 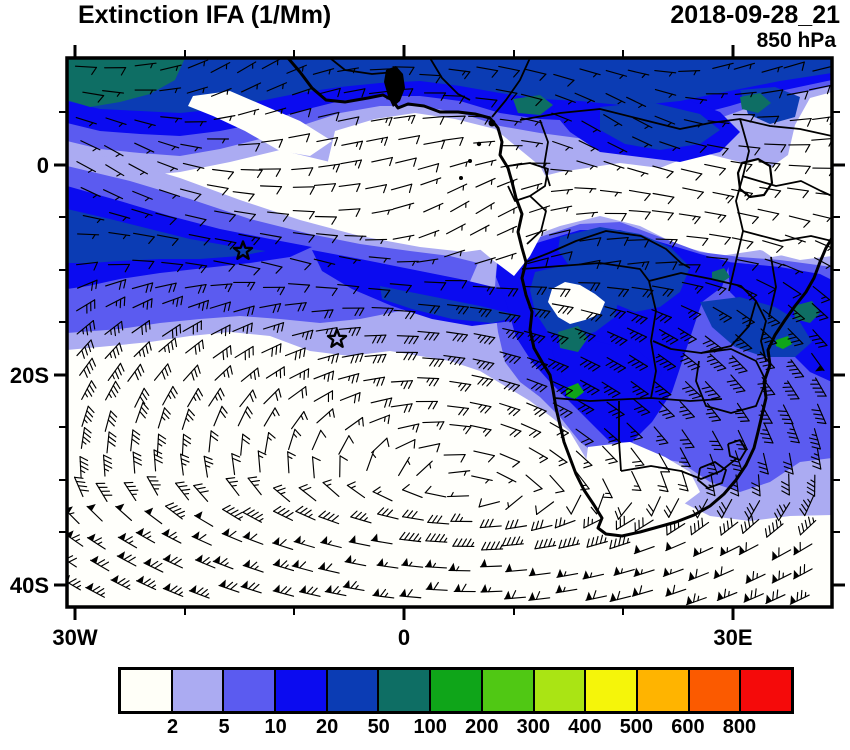 What do you see at coordinates (327, 727) in the screenshot?
I see `colorbar-boundary-label: 20` at bounding box center [327, 727].